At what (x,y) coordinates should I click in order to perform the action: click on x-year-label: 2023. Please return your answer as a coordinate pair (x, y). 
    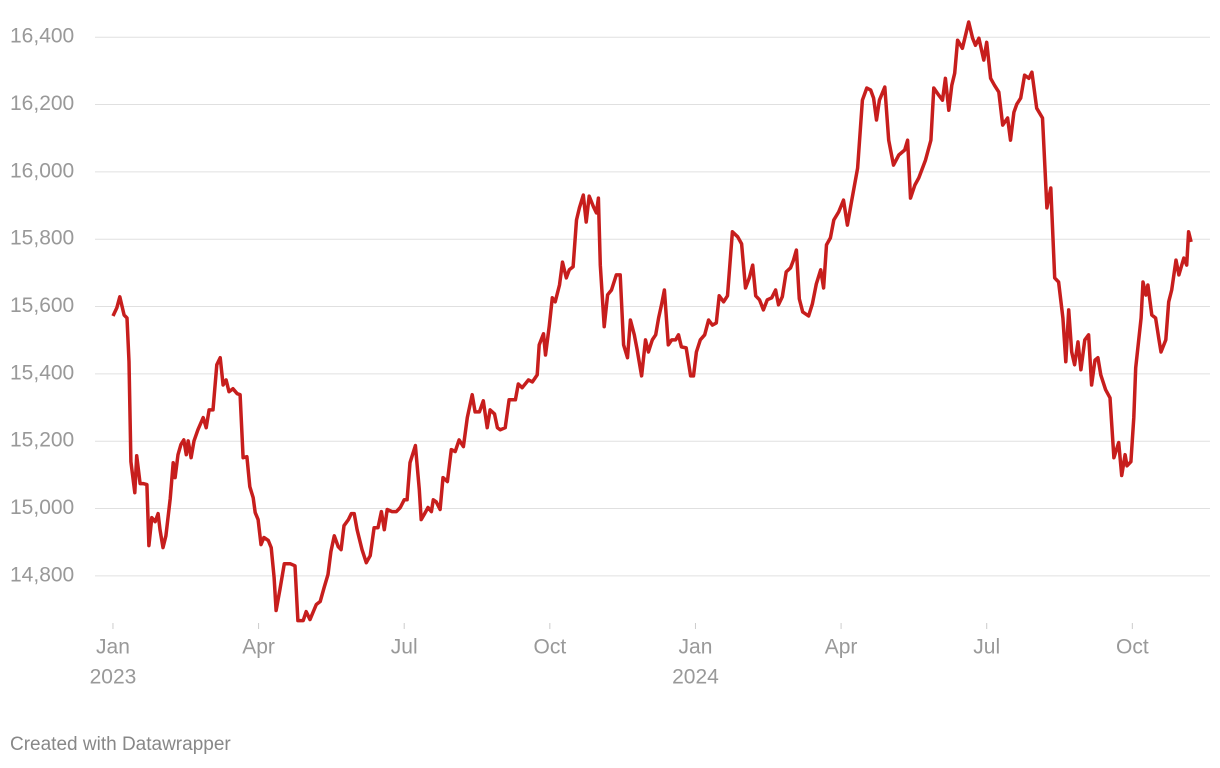
    Looking at the image, I should click on (113, 677).